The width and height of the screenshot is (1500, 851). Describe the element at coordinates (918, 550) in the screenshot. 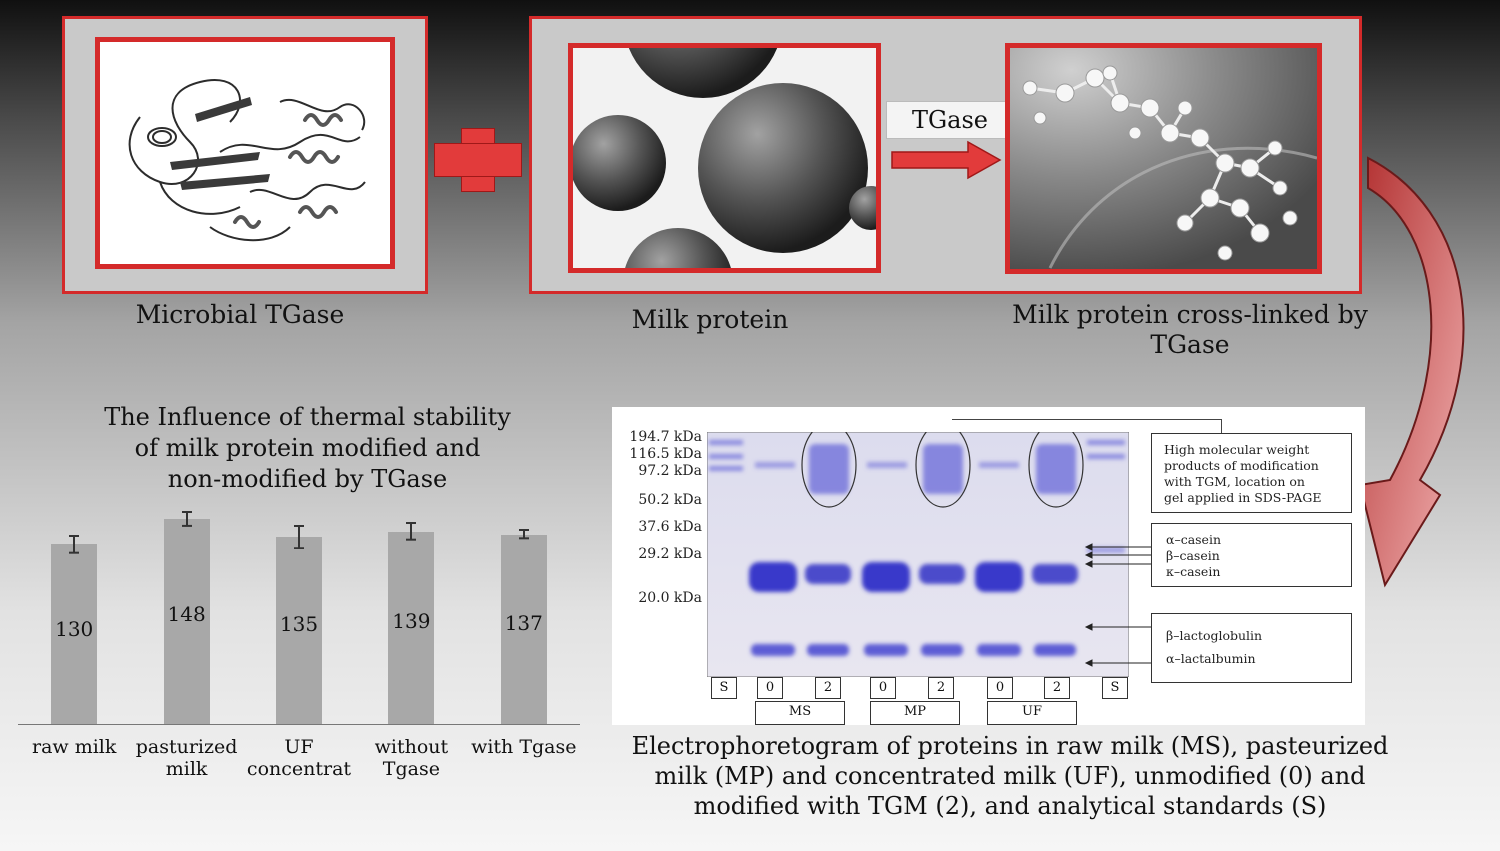

I see `gel-image` at that location.